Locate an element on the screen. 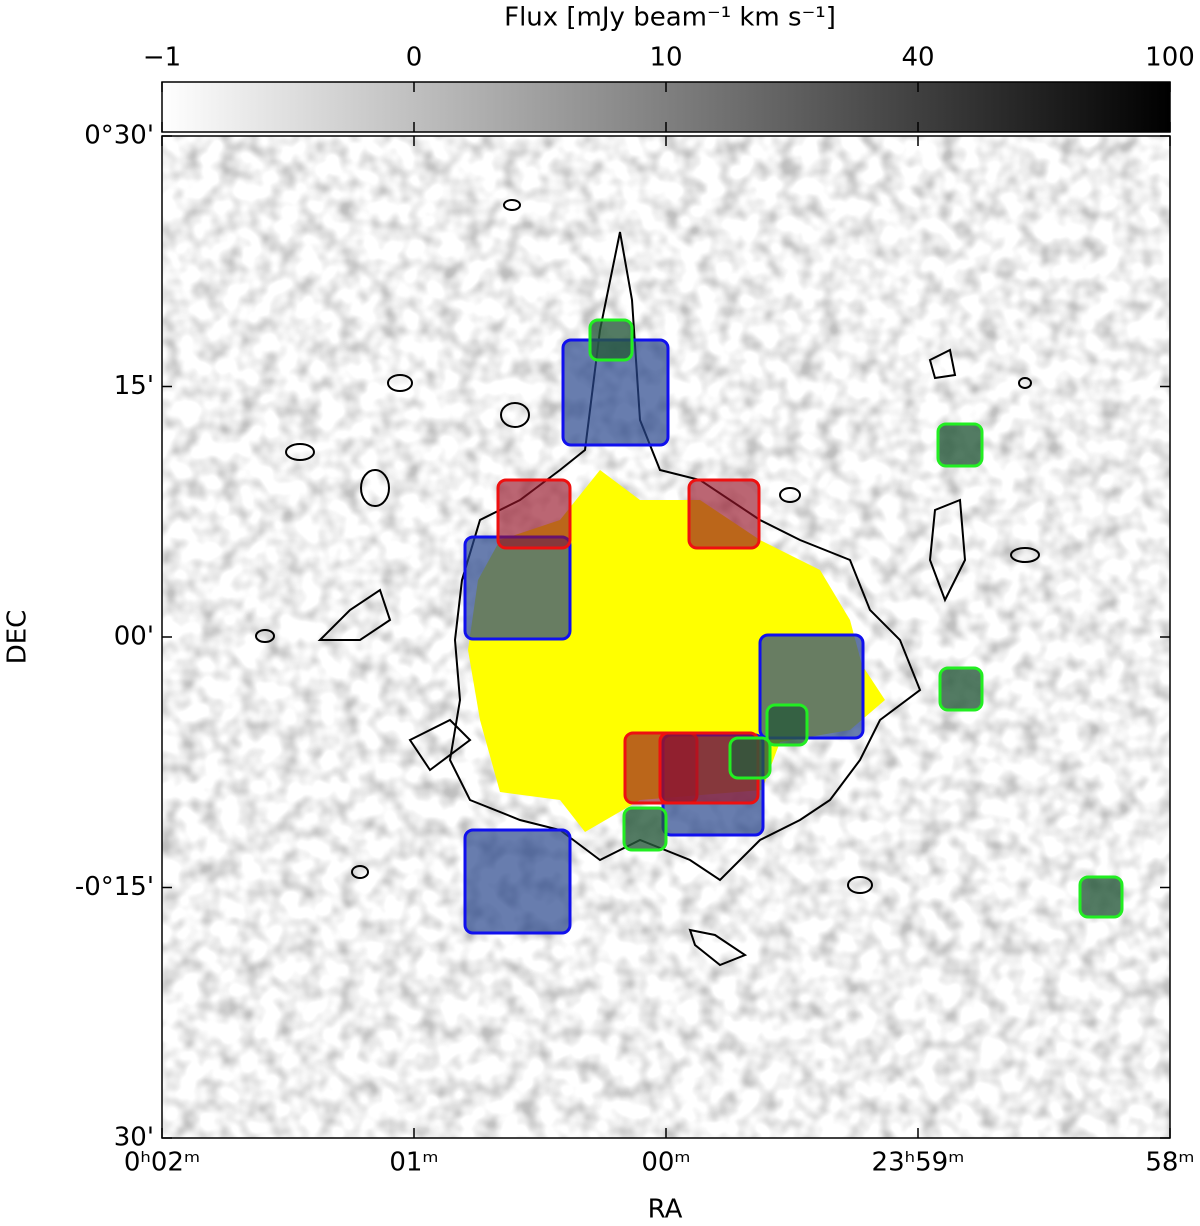  x-tick-label: 23ʰ59ᵐ is located at coordinates (918, 1163).